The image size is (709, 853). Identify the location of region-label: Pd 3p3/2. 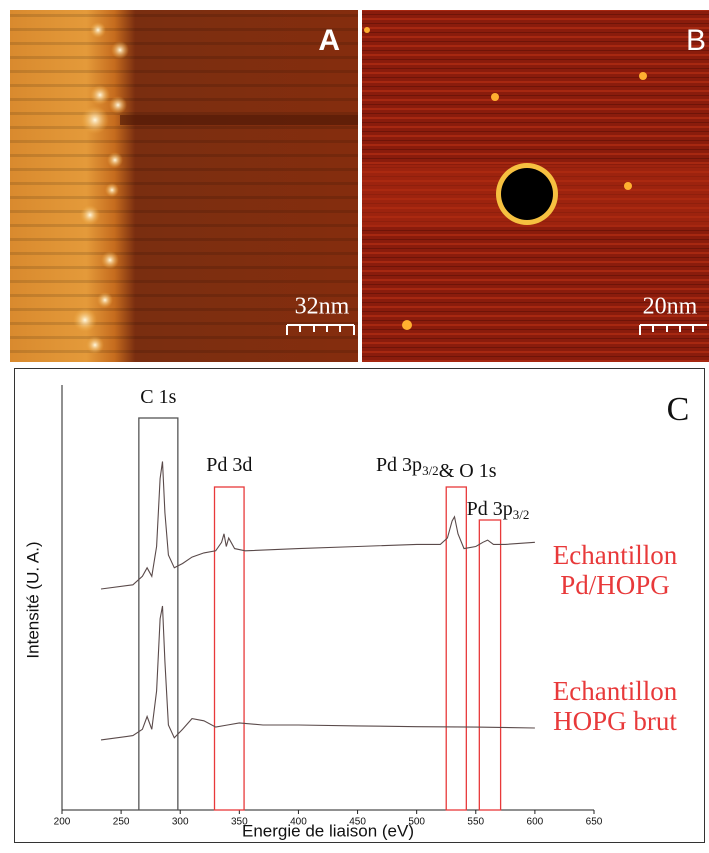
(498, 510).